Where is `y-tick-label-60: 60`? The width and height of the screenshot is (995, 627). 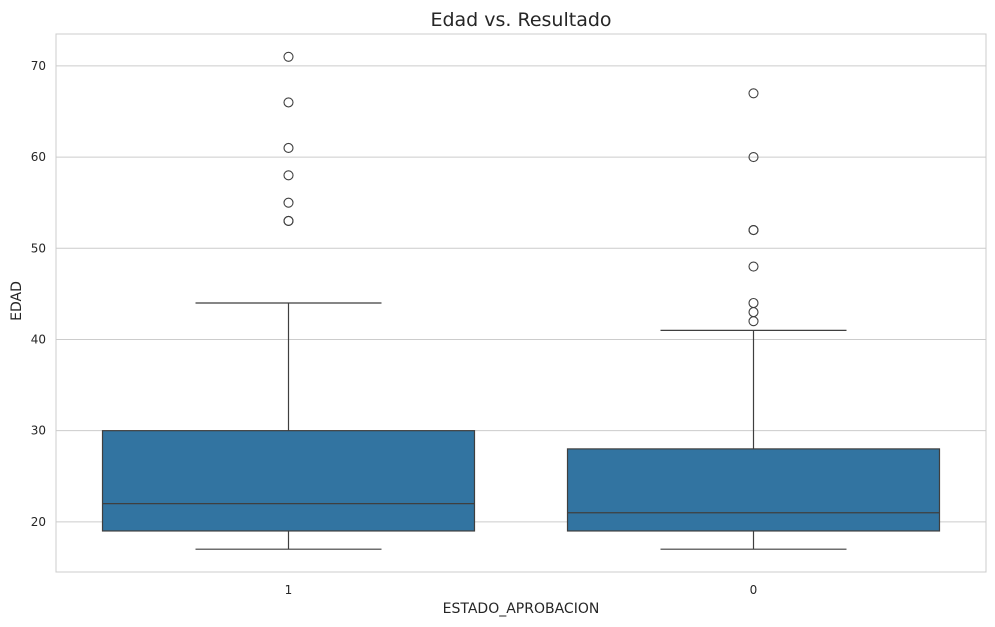
y-tick-label-60: 60 is located at coordinates (38, 157).